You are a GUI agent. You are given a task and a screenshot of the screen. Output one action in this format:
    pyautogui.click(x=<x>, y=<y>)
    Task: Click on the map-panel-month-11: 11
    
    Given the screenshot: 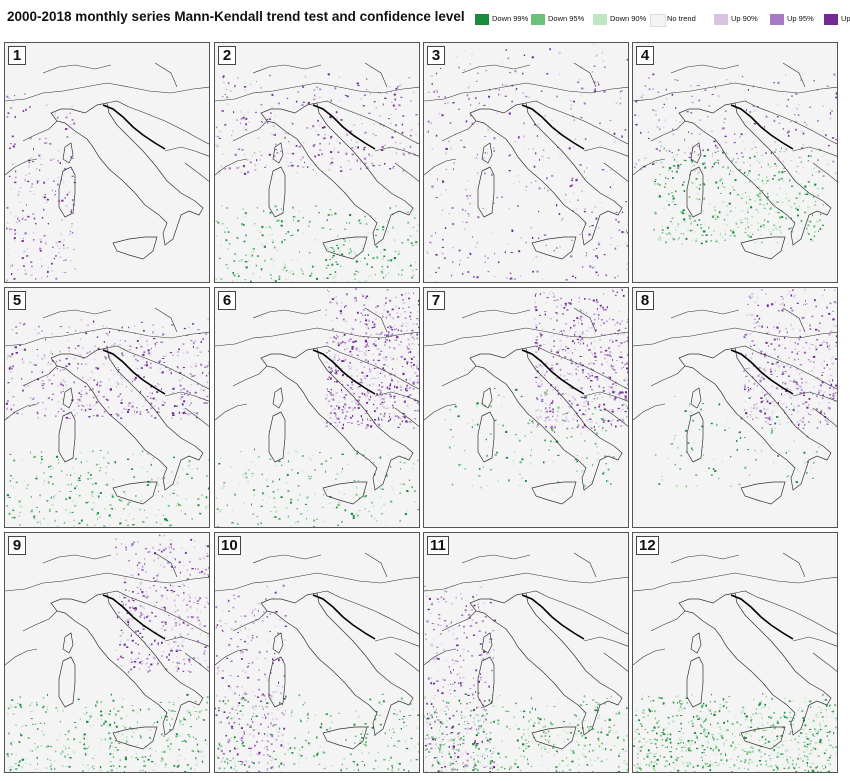 What is the action you would take?
    pyautogui.click(x=526, y=652)
    